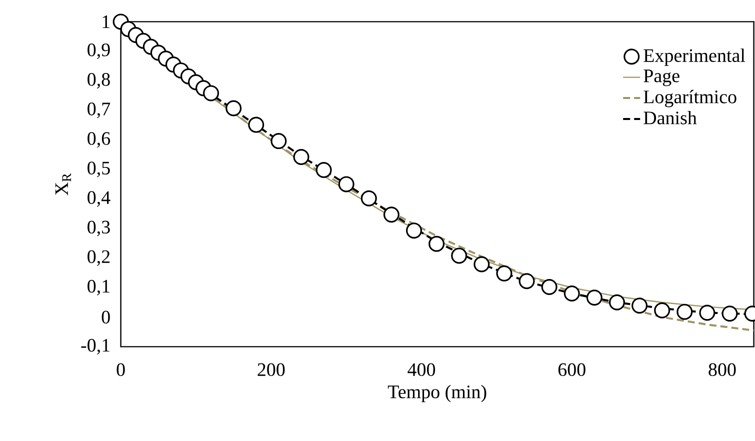  What do you see at coordinates (572, 369) in the screenshot?
I see `x-tick-label: 600` at bounding box center [572, 369].